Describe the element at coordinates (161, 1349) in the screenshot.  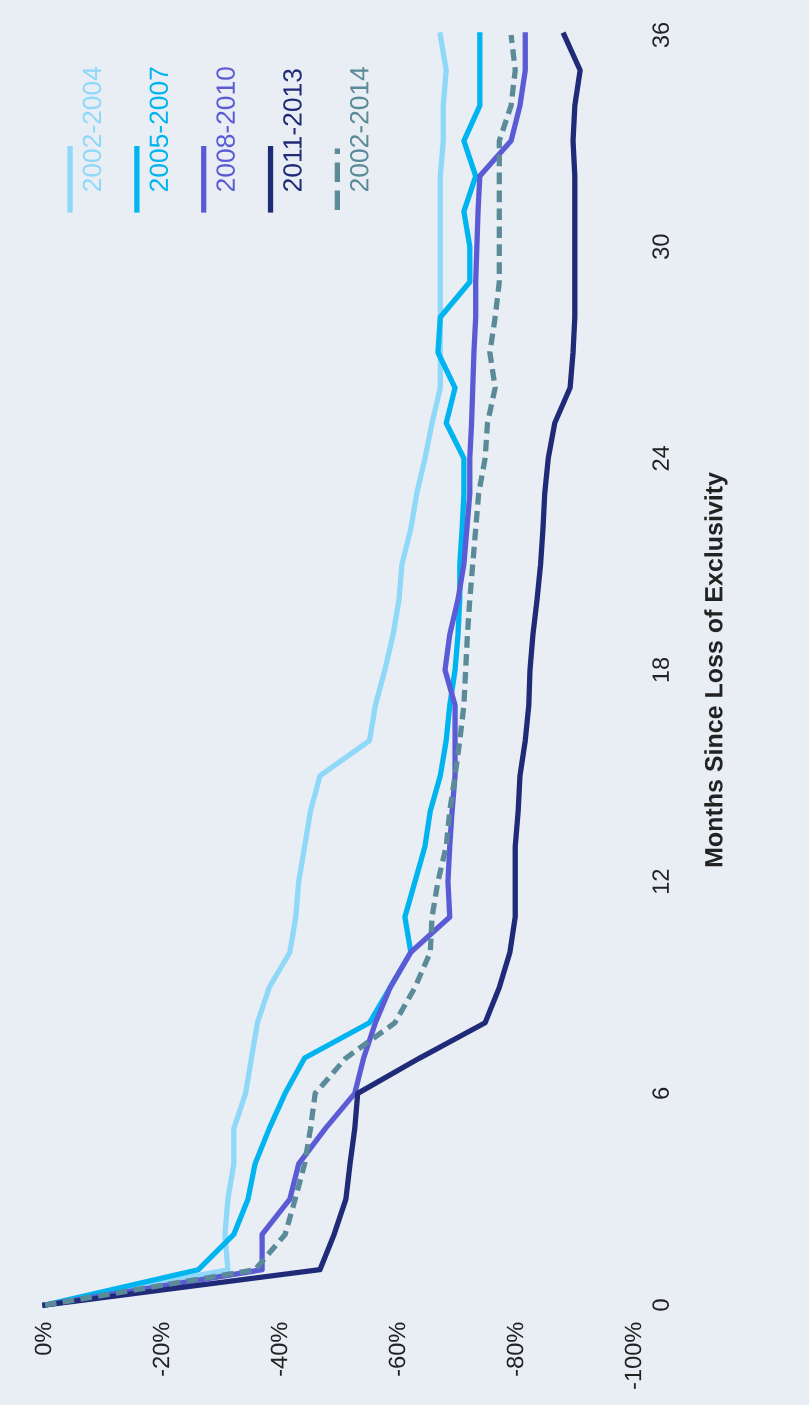
I see `x-tick-label: -20%` at that location.